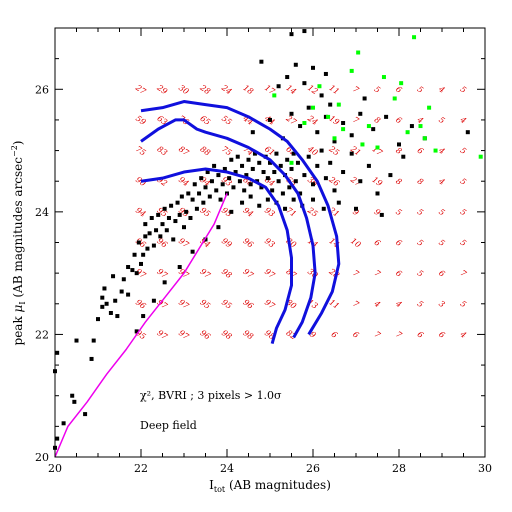  What do you see at coordinates (248, 212) in the screenshot?
I see `grid-number: 94` at bounding box center [248, 212].